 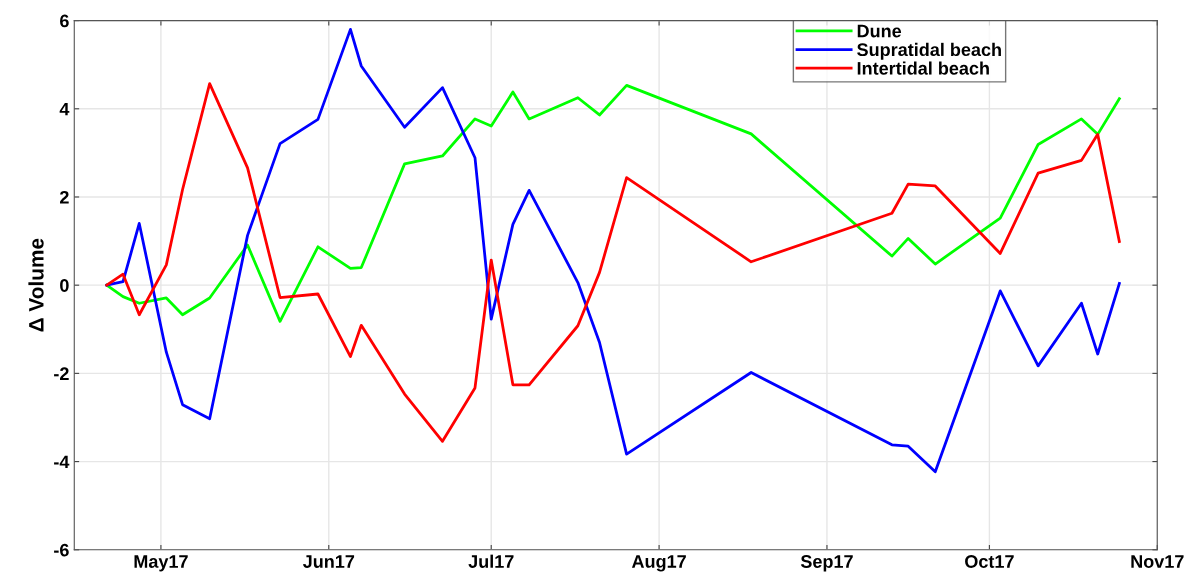 I want to click on x-tick-label: Sep17, so click(x=826, y=563).